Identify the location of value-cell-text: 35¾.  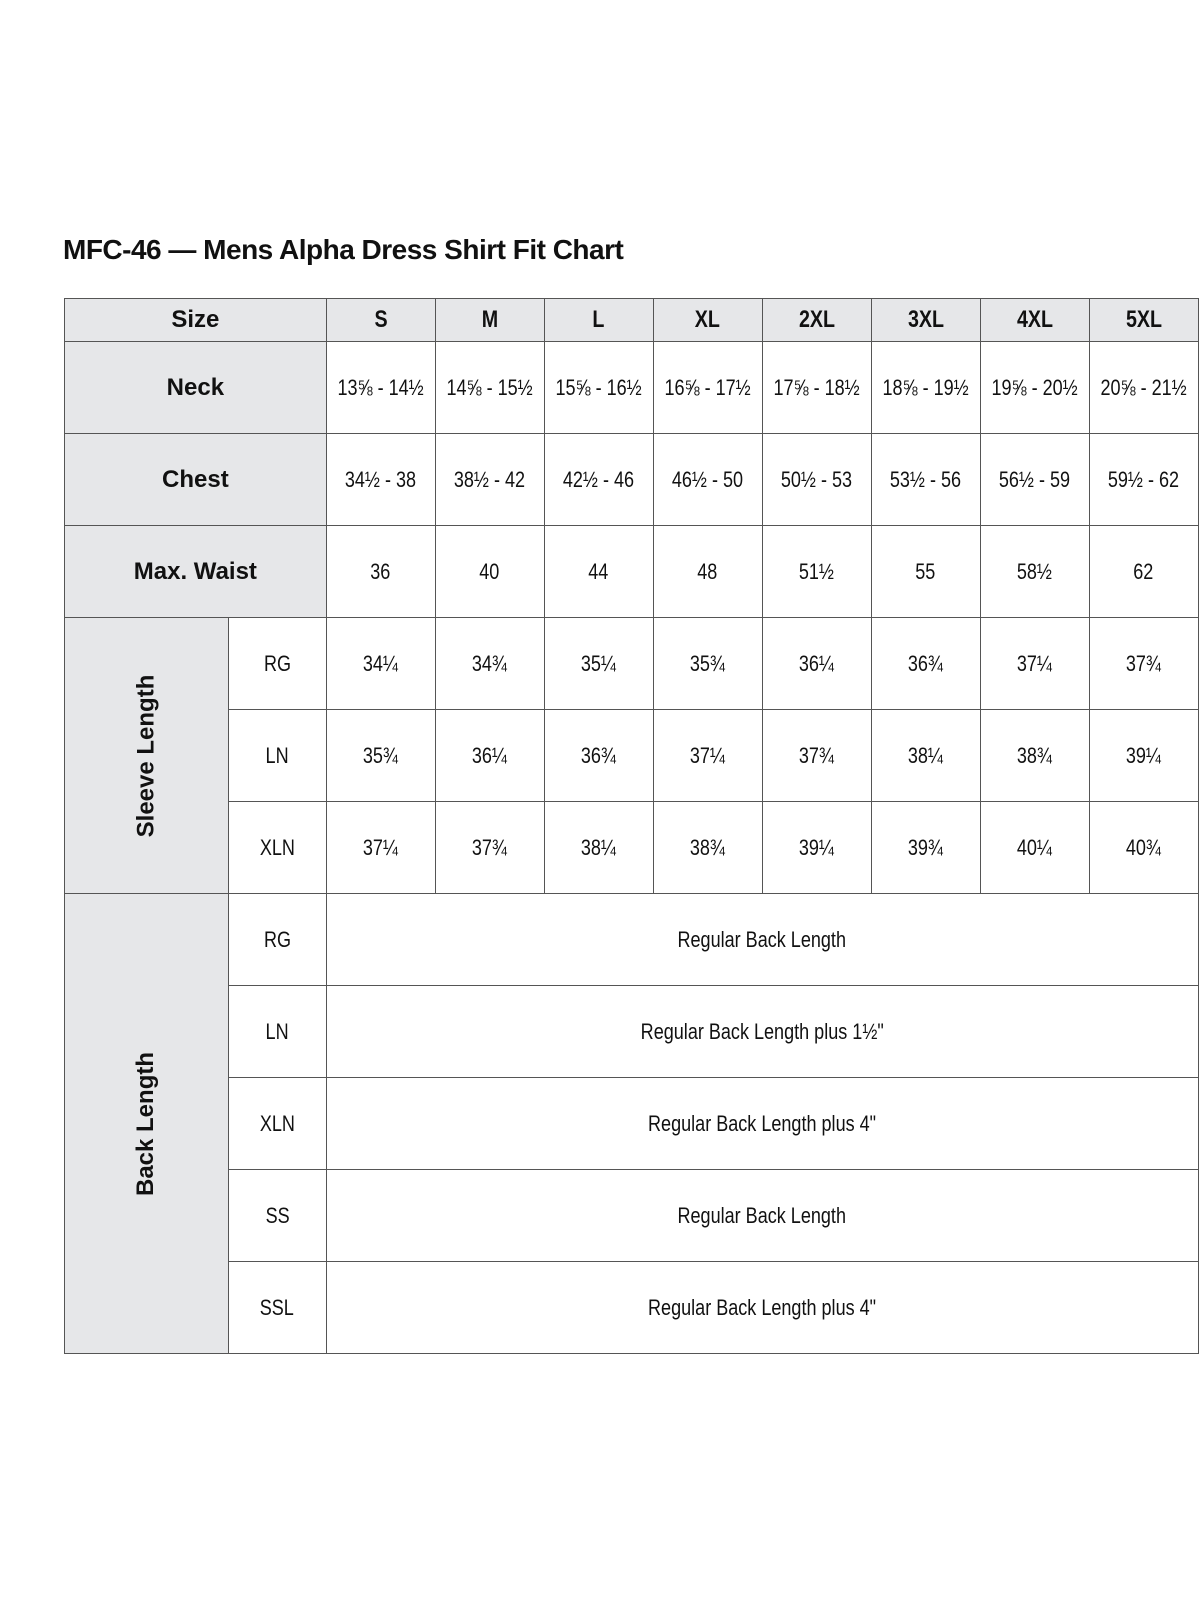
(708, 663).